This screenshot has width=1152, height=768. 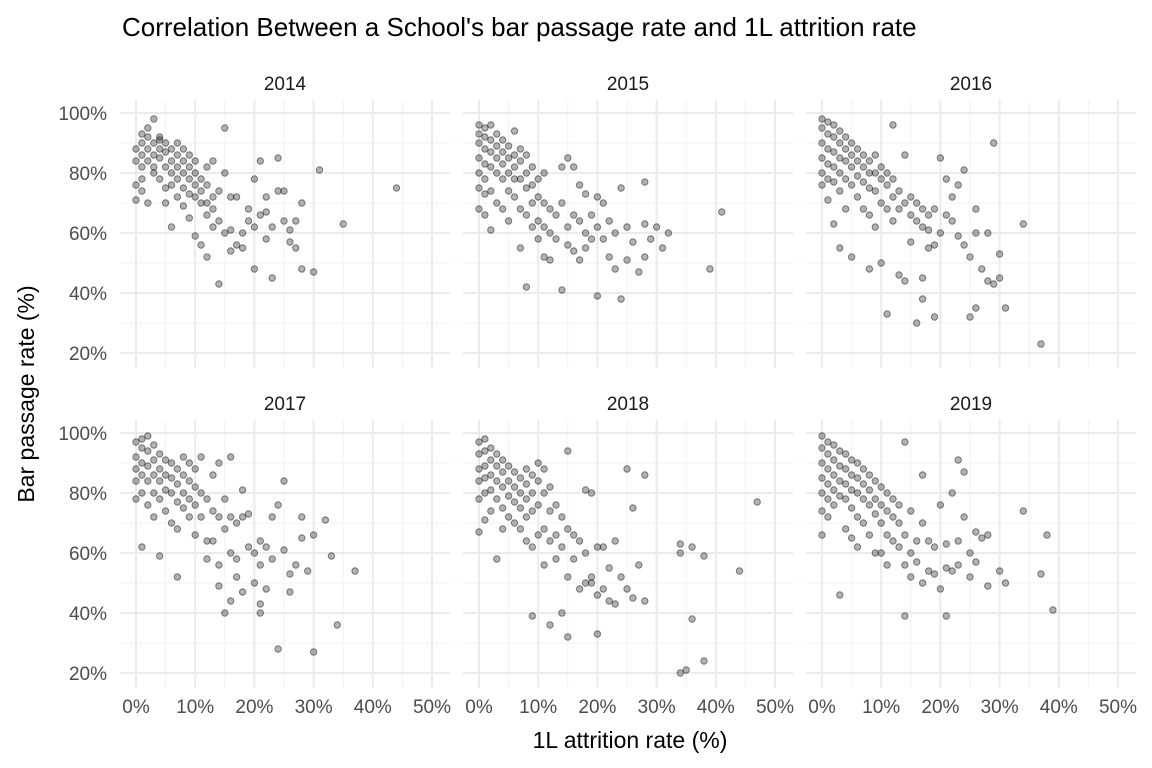 What do you see at coordinates (88, 354) in the screenshot?
I see `y-tick-label: 20%` at bounding box center [88, 354].